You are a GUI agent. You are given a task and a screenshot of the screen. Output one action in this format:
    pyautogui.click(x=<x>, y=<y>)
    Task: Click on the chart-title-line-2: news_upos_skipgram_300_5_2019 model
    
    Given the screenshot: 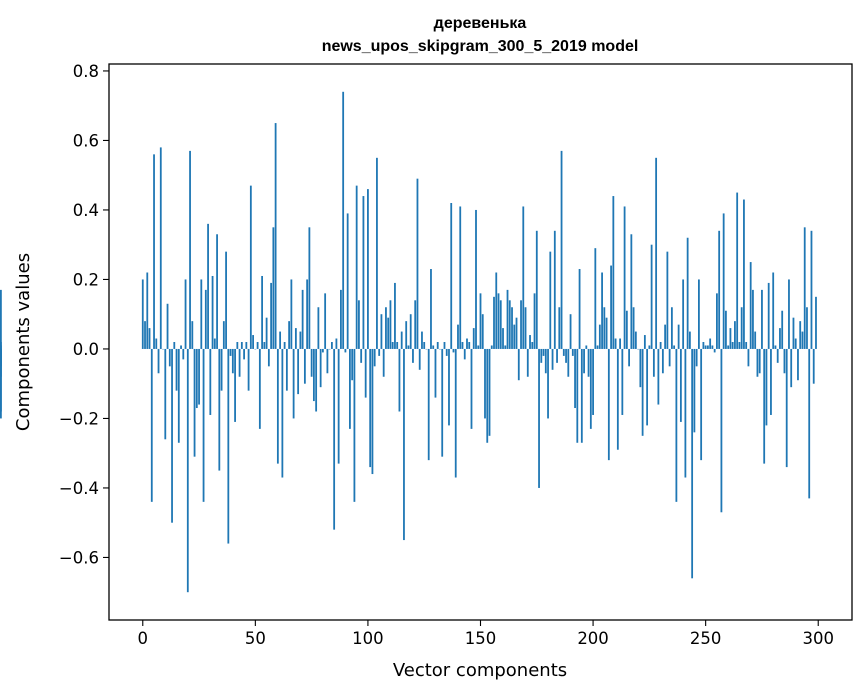 What is the action you would take?
    pyautogui.click(x=480, y=46)
    